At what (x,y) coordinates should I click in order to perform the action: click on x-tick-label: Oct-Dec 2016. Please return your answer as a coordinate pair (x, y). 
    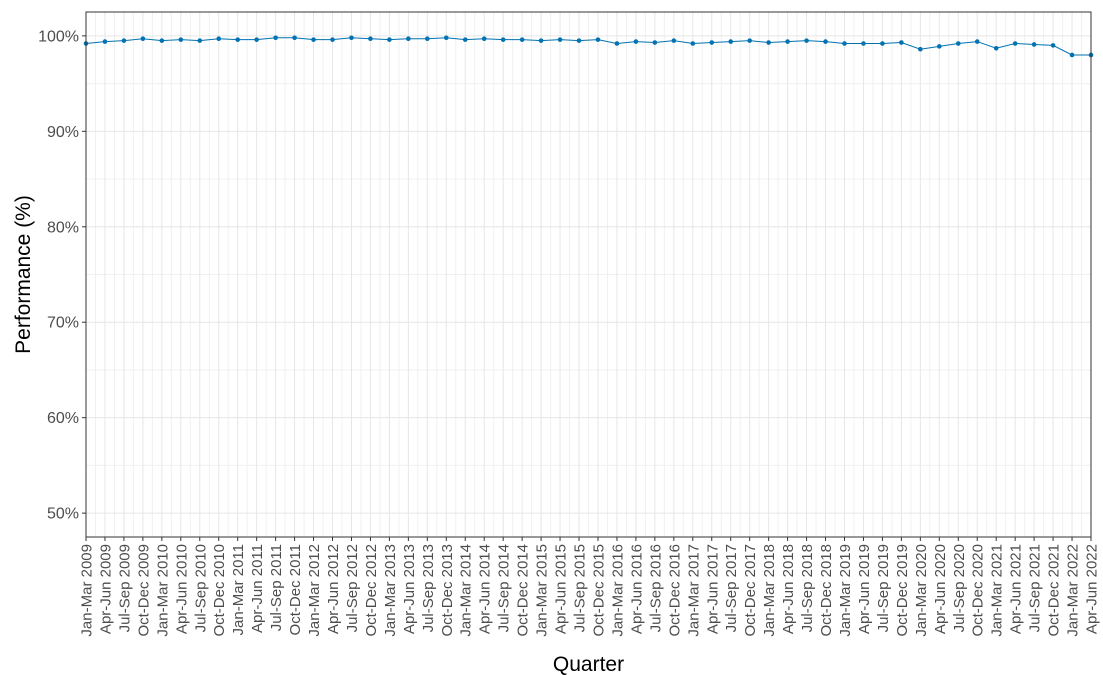
    Looking at the image, I should click on (674, 590).